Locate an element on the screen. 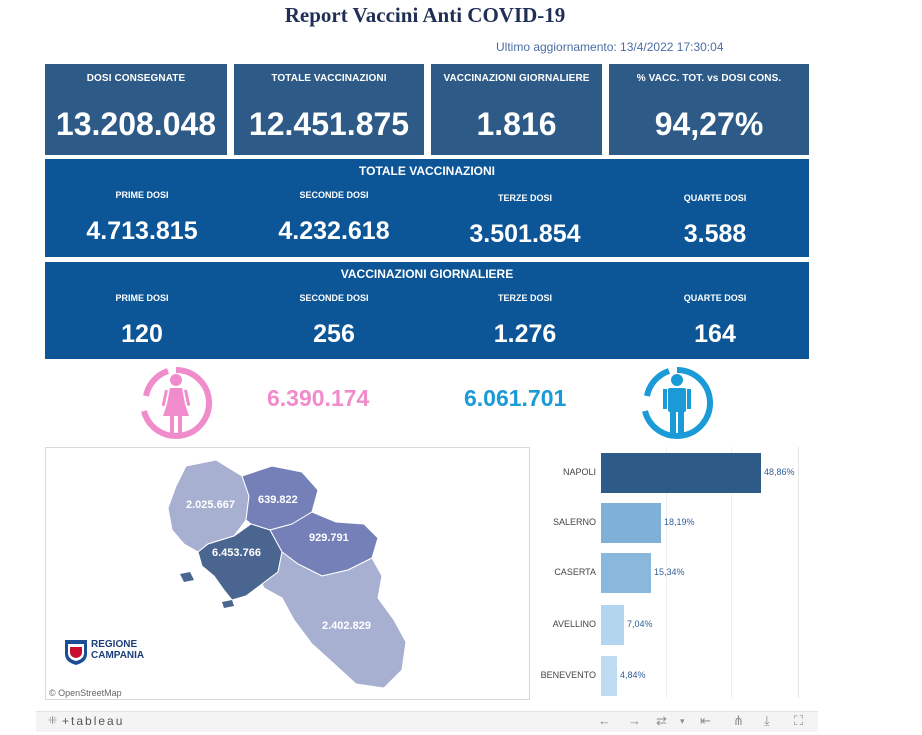  kpi-totale-vaccinazioni: TOTALE VACCINAZIONI 12.451.875 is located at coordinates (329, 109).